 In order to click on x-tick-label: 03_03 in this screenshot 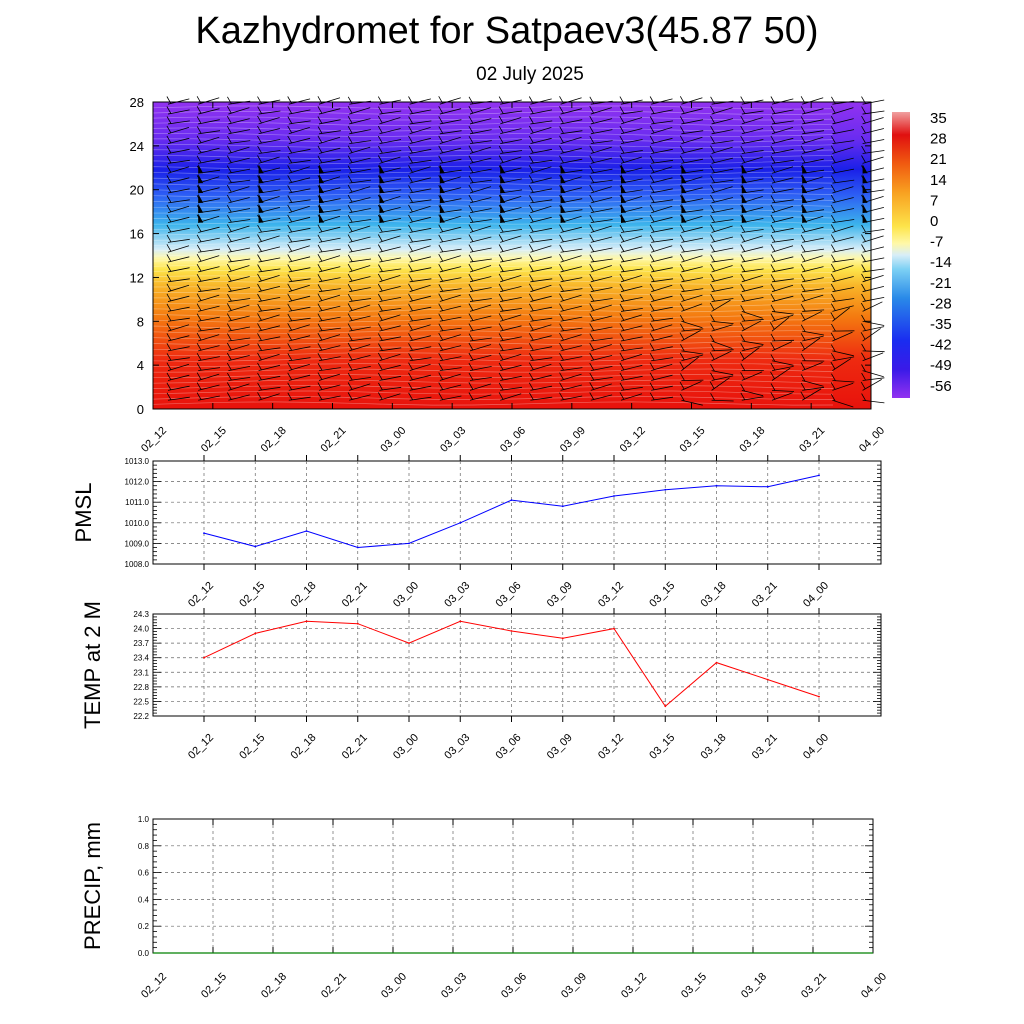, I will do `click(454, 986)`.